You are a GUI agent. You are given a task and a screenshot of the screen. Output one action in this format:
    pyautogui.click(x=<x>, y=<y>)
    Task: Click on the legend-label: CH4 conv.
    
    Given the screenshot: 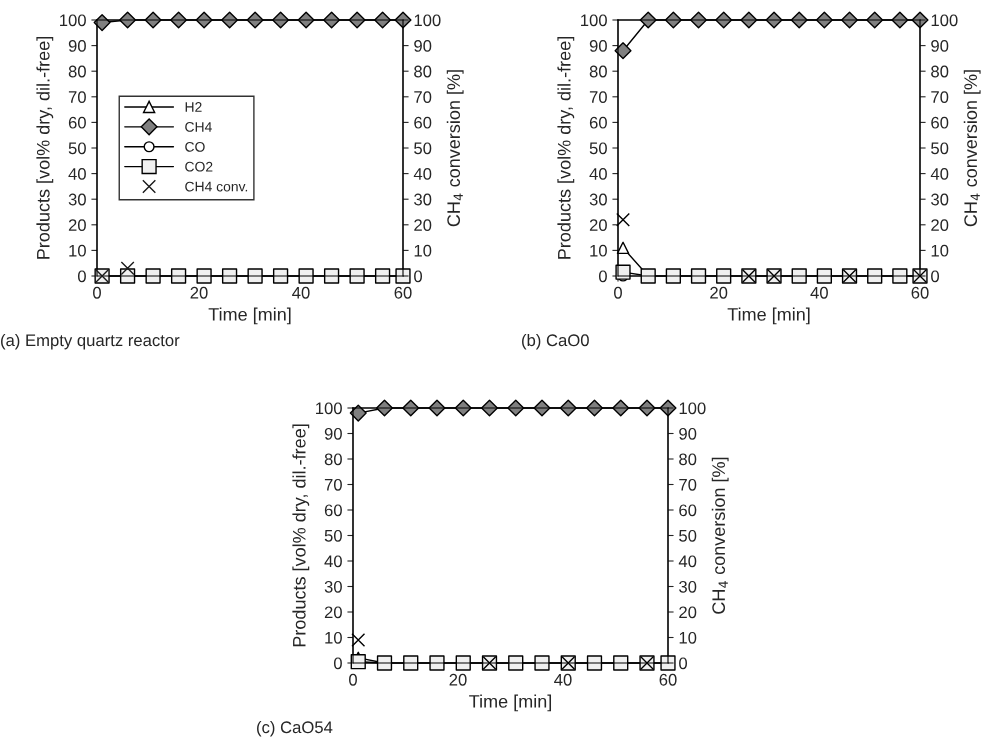 What is the action you would take?
    pyautogui.click(x=216, y=186)
    